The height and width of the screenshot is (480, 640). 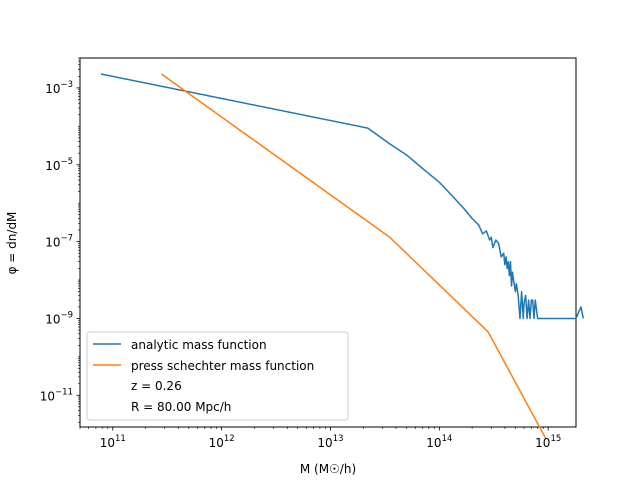 What do you see at coordinates (59, 88) in the screenshot?
I see `y-tick-label: 10⁻³` at bounding box center [59, 88].